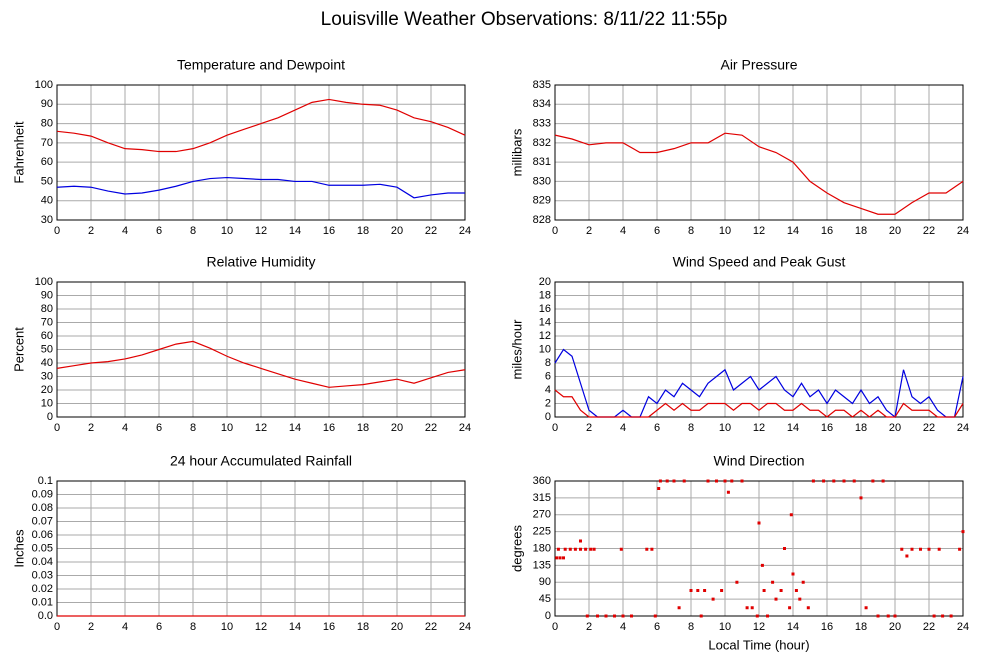  Describe the element at coordinates (42, 575) in the screenshot. I see `y-tick-label: 0.03` at that location.